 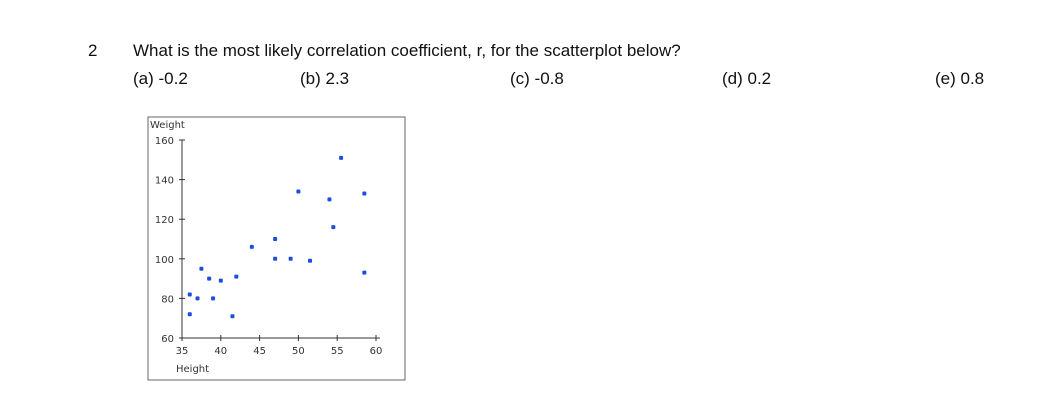 I want to click on y-tick-label: 120, so click(x=164, y=220).